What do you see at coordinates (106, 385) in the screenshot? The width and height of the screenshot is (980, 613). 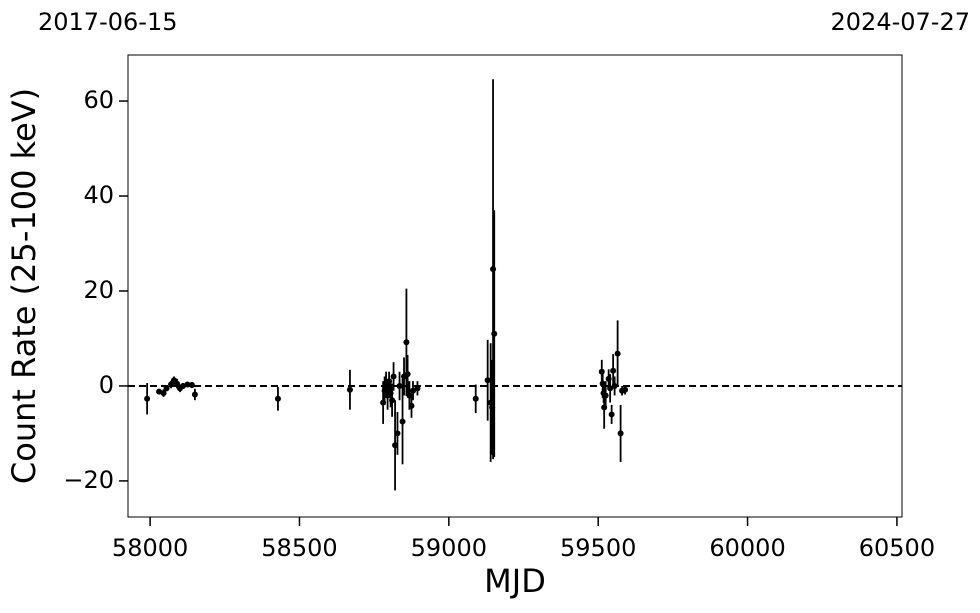 I see `y-tick-label: 0` at bounding box center [106, 385].